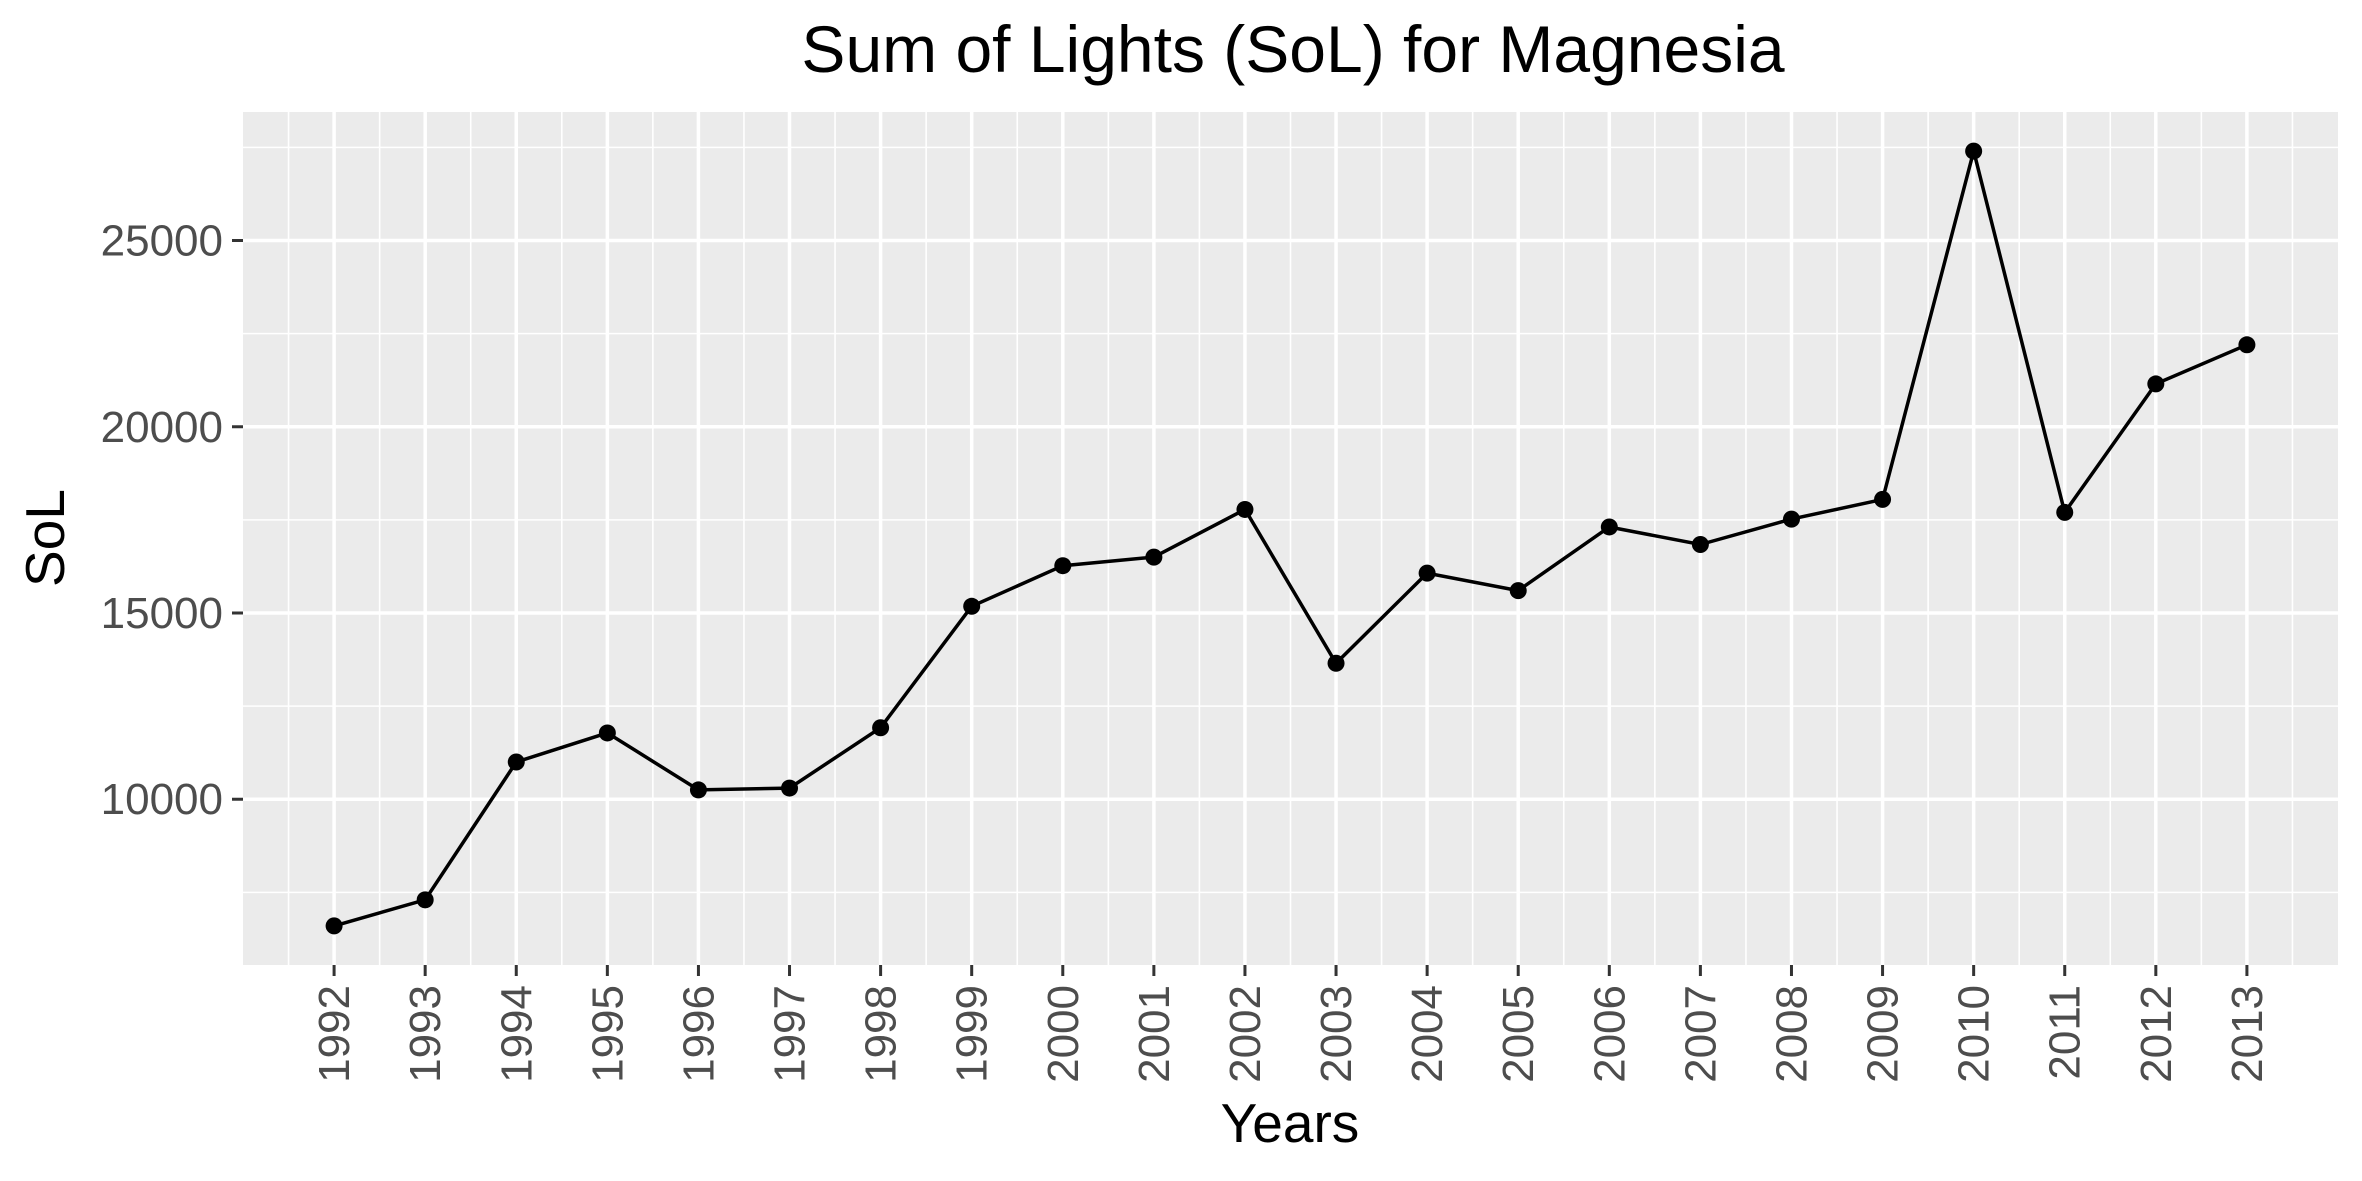 Image resolution: width=2362 pixels, height=1181 pixels. Describe the element at coordinates (607, 1034) in the screenshot. I see `x-tick-label: 1995` at that location.